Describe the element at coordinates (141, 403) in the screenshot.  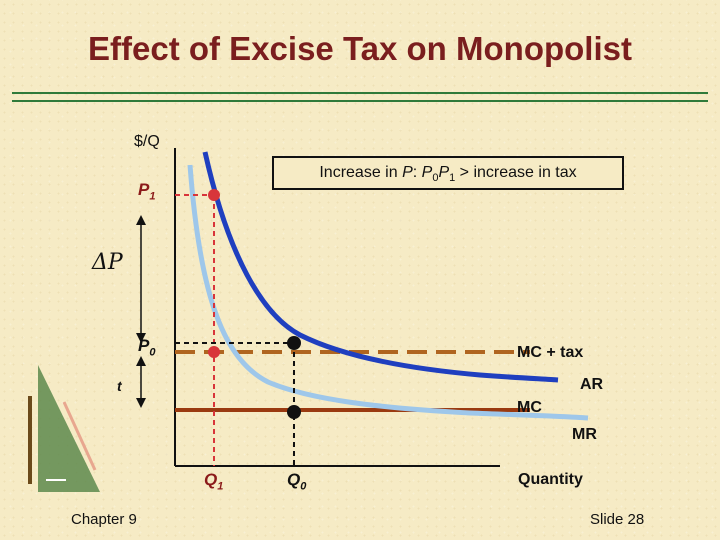
I see `t-arrow-down` at that location.